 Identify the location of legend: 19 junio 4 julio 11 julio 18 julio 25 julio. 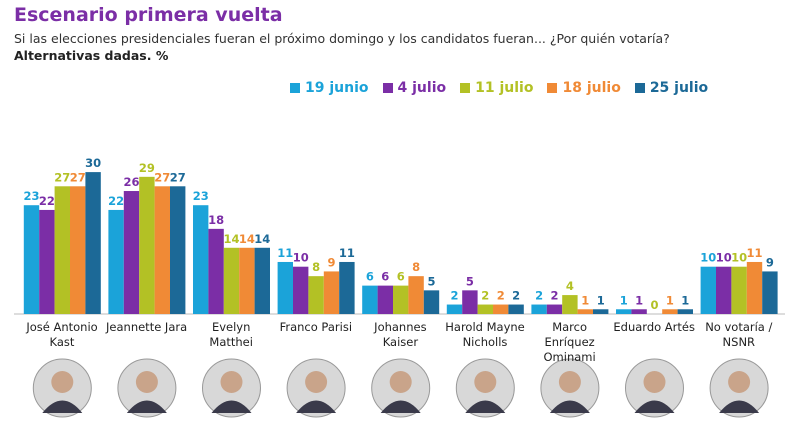
(499, 88).